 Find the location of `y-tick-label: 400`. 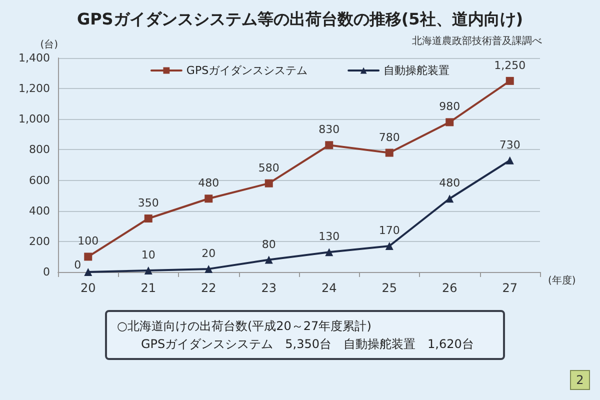

y-tick-label: 400 is located at coordinates (39, 211).